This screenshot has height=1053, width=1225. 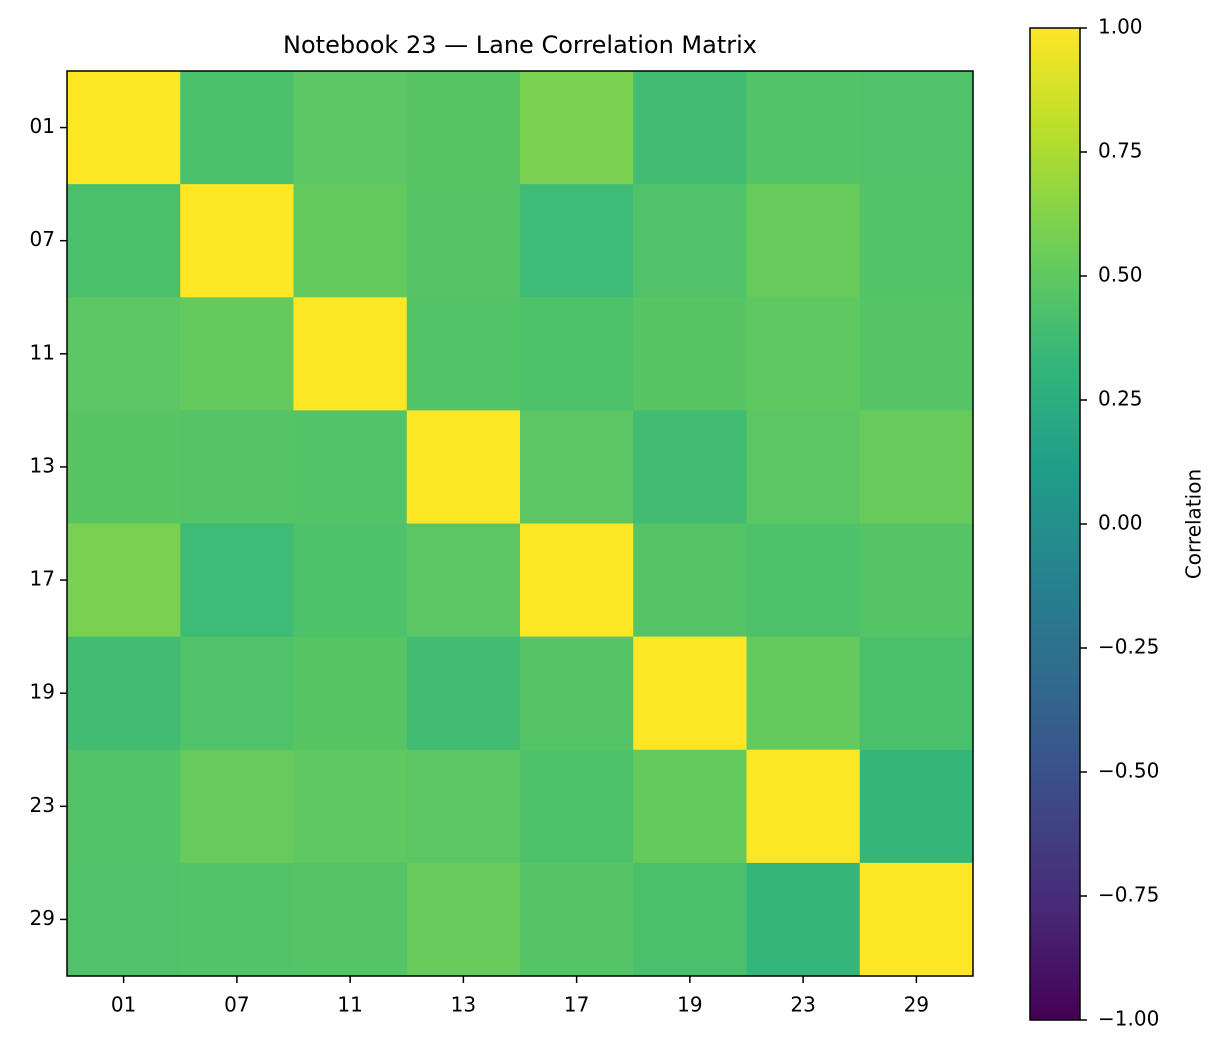 I want to click on y-tick-label: 07, so click(x=42, y=239).